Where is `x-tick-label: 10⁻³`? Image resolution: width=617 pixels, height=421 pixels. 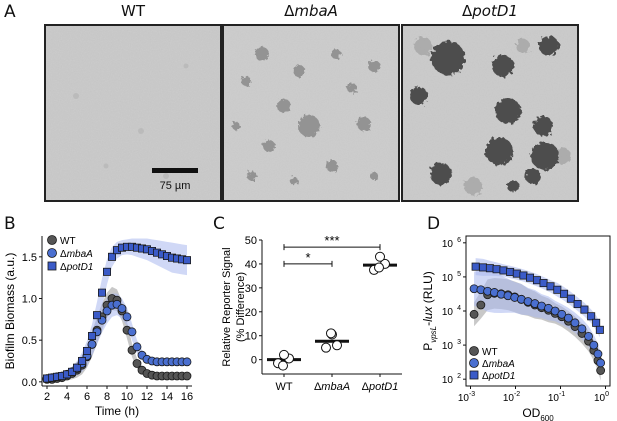 x-tick-label: 10⁻³ is located at coordinates (466, 397).